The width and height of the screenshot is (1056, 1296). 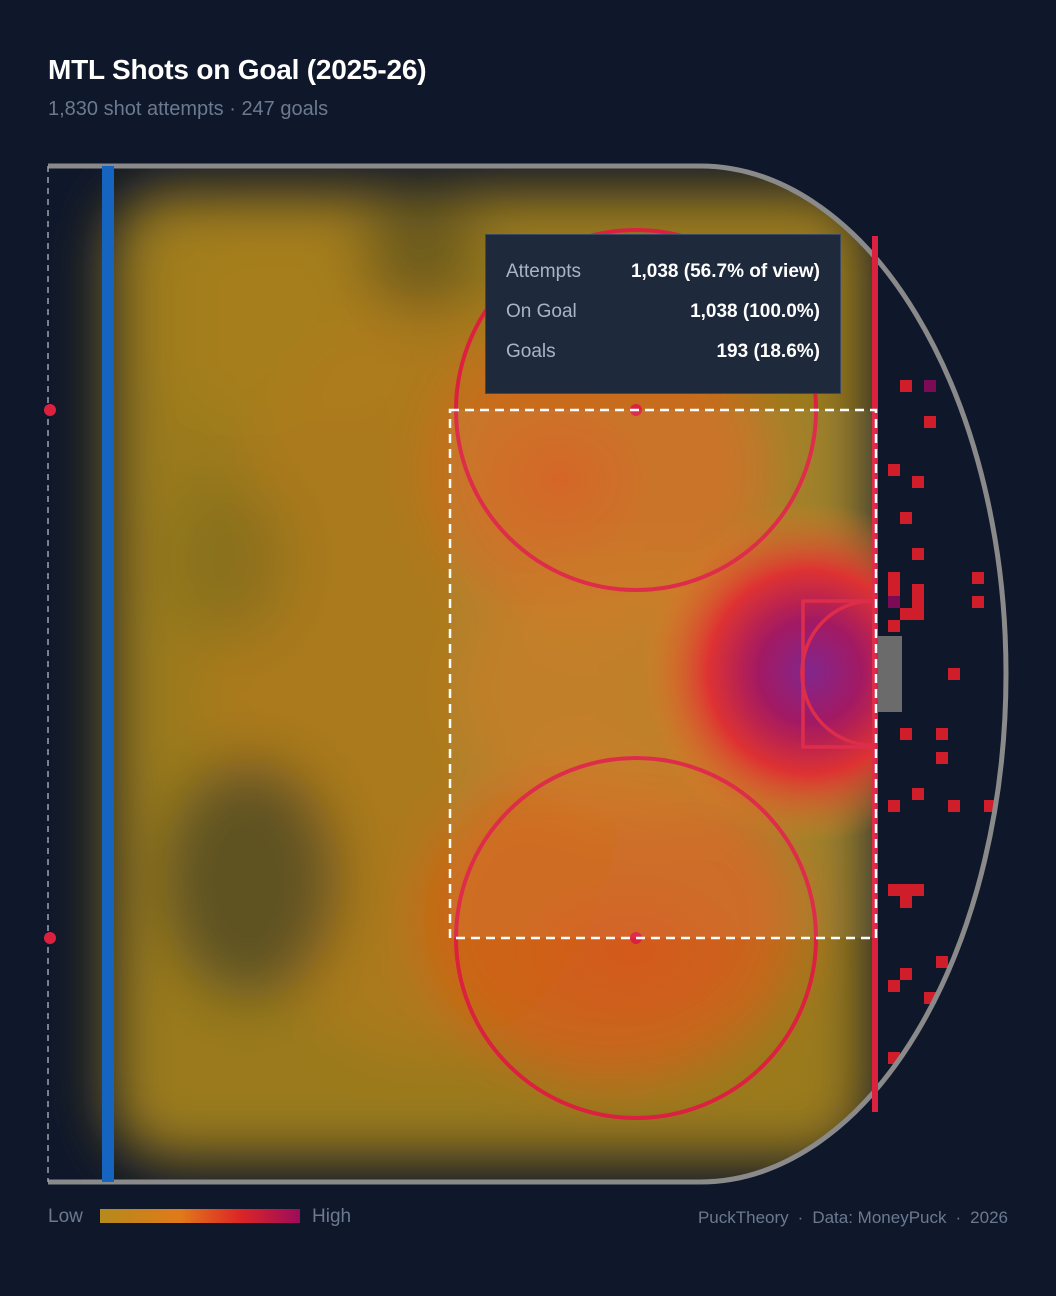 What do you see at coordinates (65, 1216) in the screenshot?
I see `legend-low-label: Low` at bounding box center [65, 1216].